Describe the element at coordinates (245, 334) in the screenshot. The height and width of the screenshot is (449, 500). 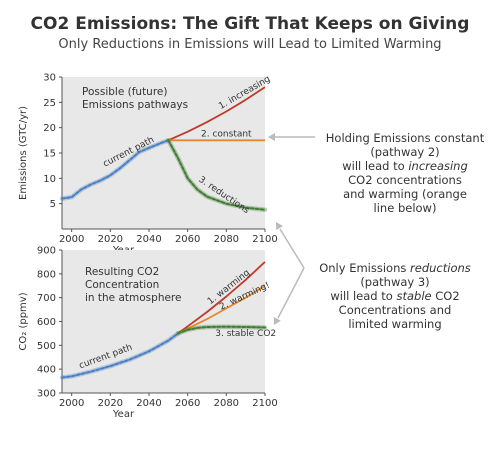
I see `series-label: 3. stable CO2` at that location.